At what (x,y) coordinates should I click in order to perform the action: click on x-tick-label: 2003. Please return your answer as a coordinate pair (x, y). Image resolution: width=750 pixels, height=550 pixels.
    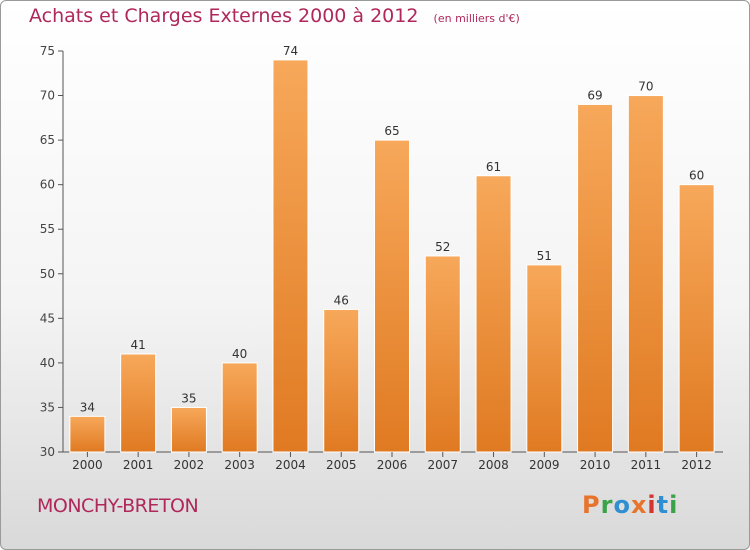
    Looking at the image, I should click on (239, 465).